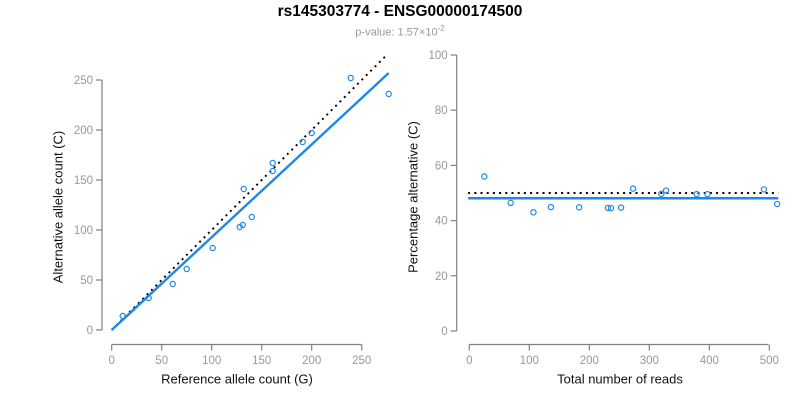 This screenshot has height=400, width=800. What do you see at coordinates (620, 379) in the screenshot?
I see `right-x-axis-label: Total number of reads` at bounding box center [620, 379].